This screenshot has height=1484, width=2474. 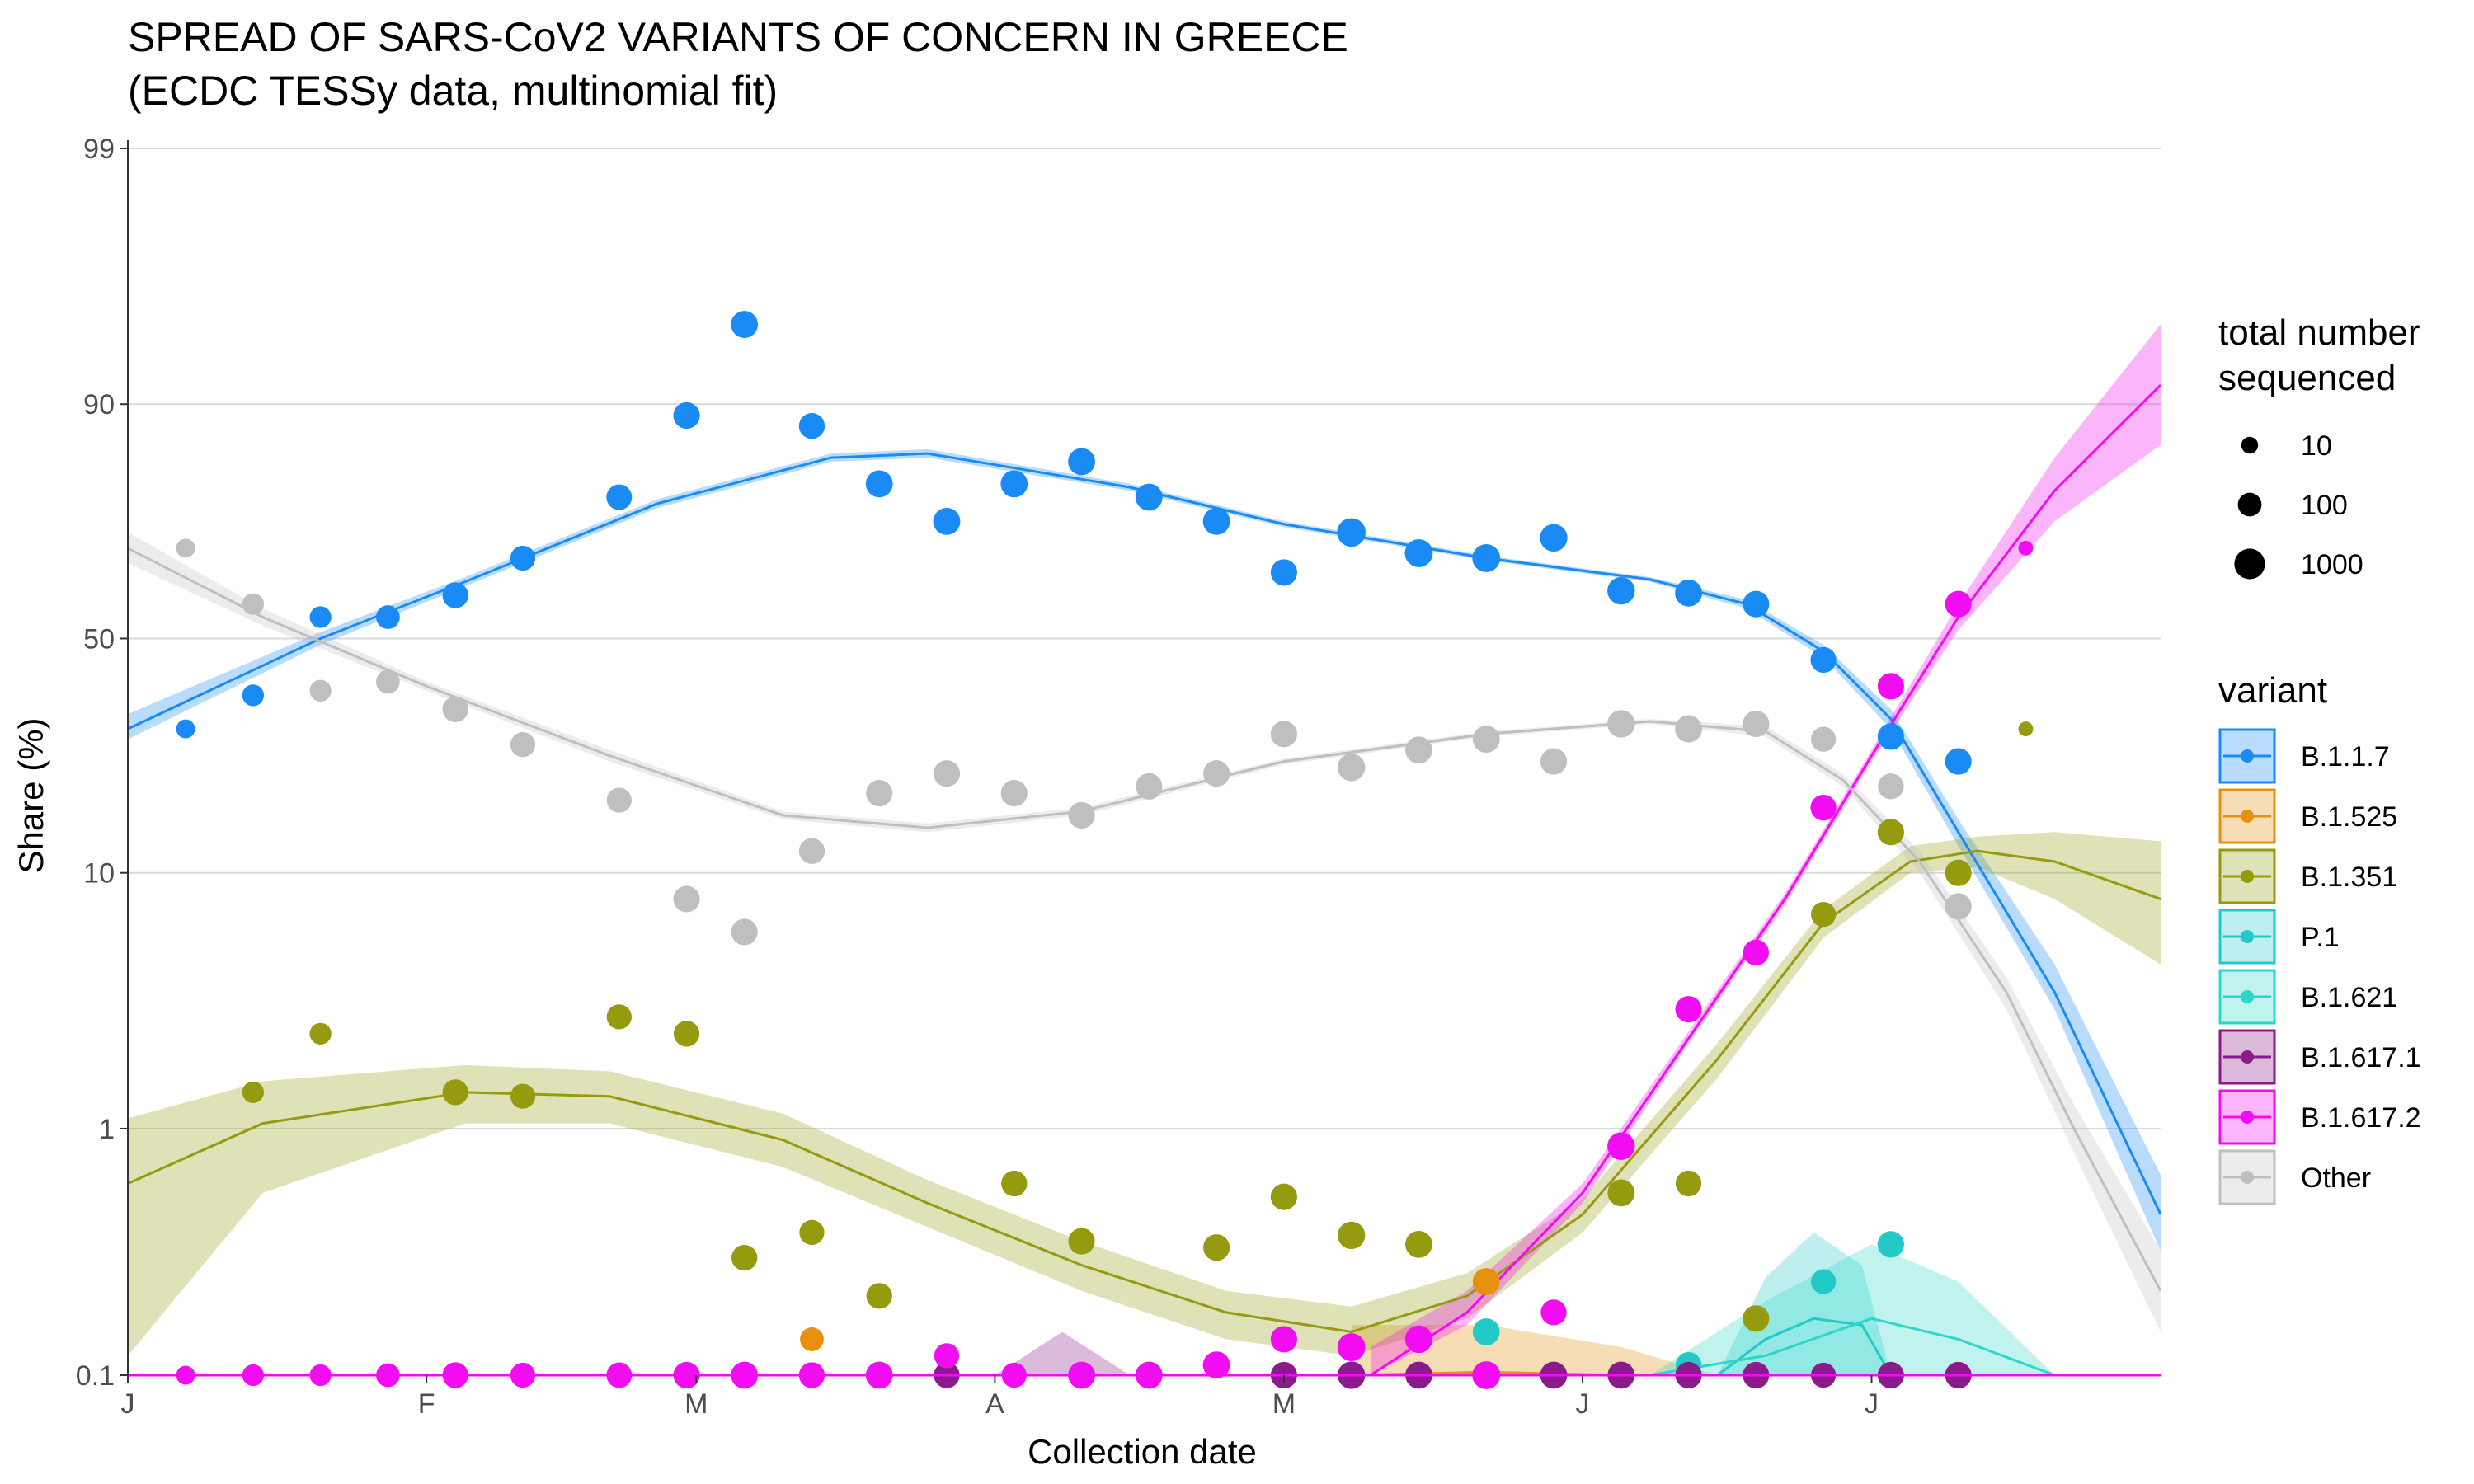 What do you see at coordinates (2345, 757) in the screenshot?
I see `legend-label: B.1.1.7` at bounding box center [2345, 757].